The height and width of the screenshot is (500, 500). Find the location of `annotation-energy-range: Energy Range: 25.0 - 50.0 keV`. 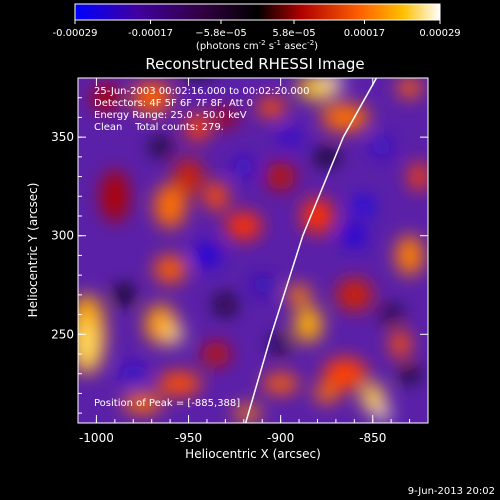

annotation-energy-range: Energy Range: 25.0 - 50.0 keV is located at coordinates (170, 115).